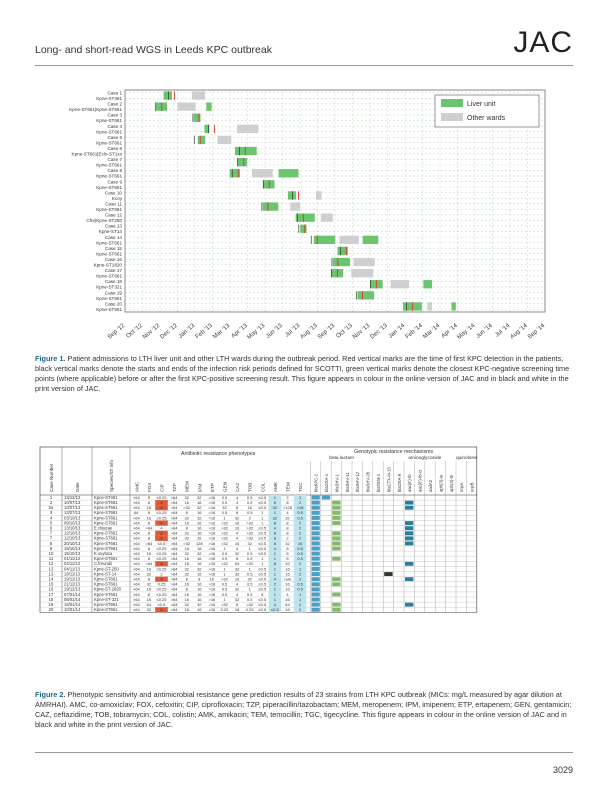 This screenshot has height=791, width=613. I want to click on date-cell: 09/10/13, so click(72, 522).